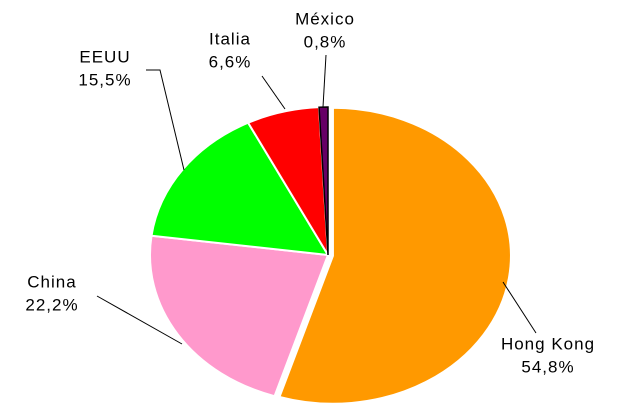  What do you see at coordinates (547, 366) in the screenshot?
I see `slice-value-label: 54,8%` at bounding box center [547, 366].